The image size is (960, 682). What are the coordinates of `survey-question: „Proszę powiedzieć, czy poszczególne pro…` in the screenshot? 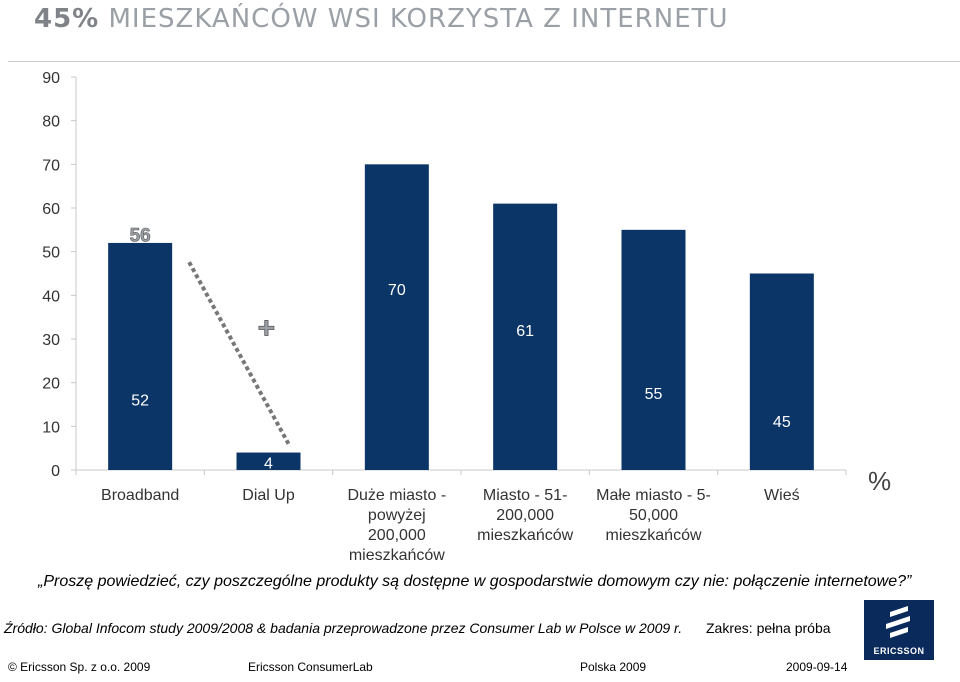 It's located at (475, 581).